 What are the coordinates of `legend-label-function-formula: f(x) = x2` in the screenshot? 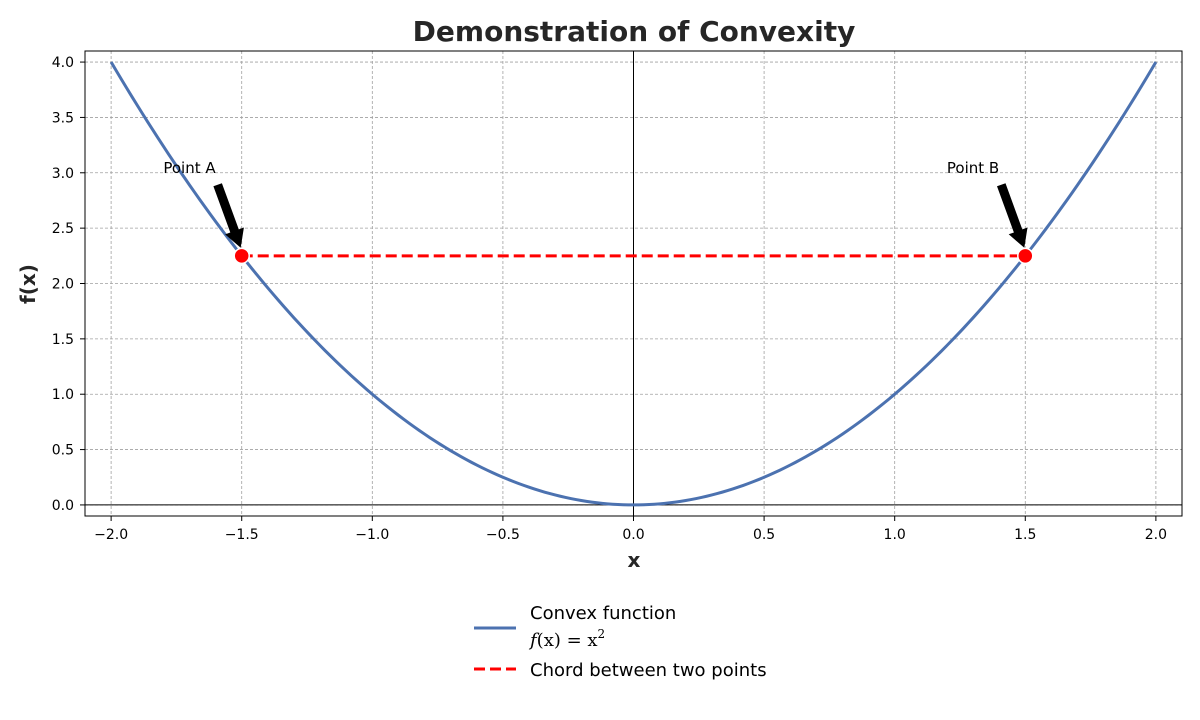 It's located at (566, 639).